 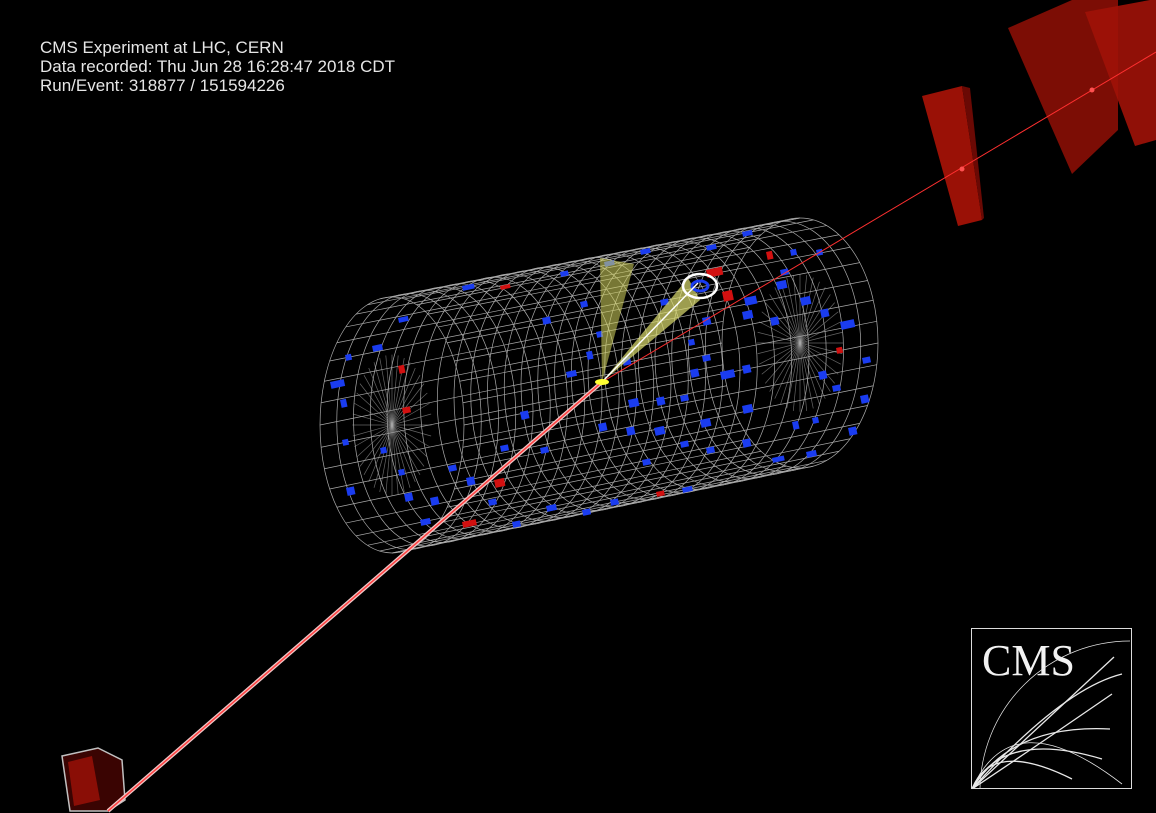 I want to click on run-event-label: Run/Event: 318877 / 151594226, so click(x=162, y=85).